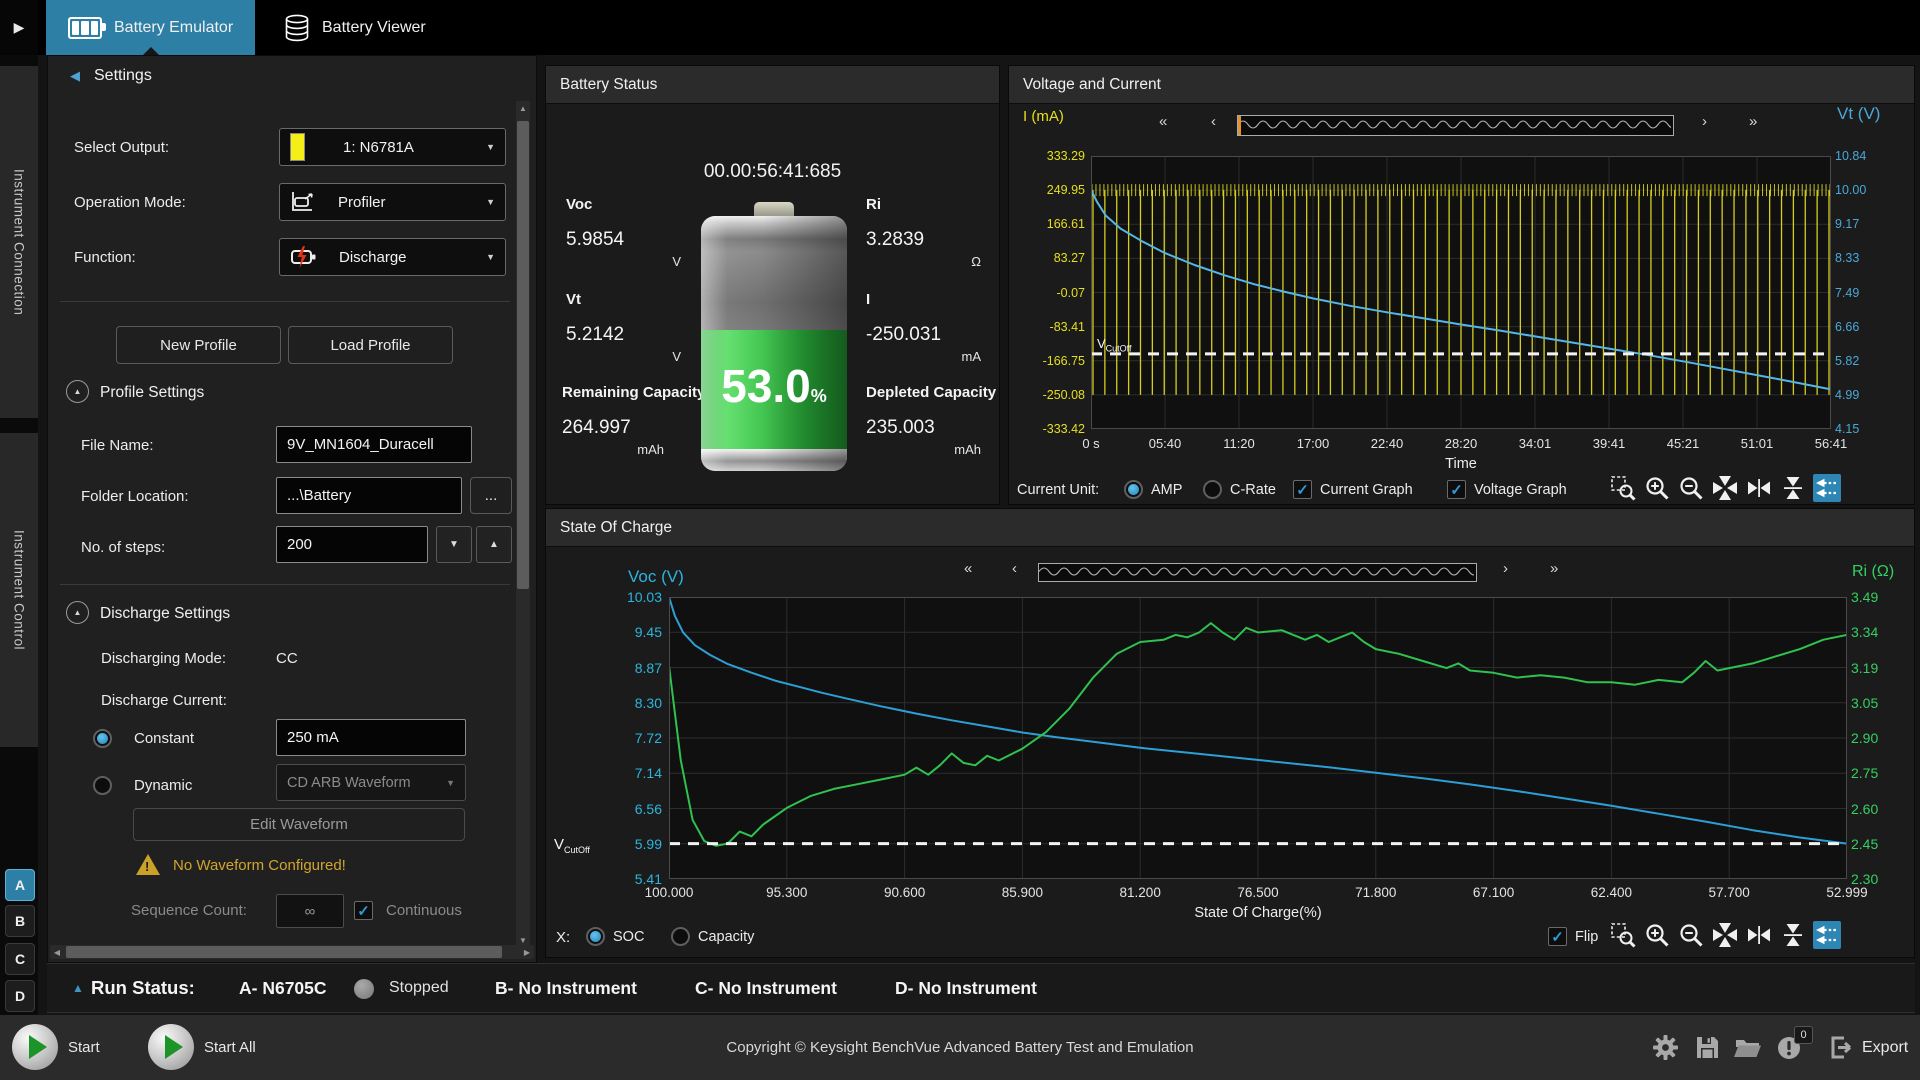  I want to click on start-all-button, so click(171, 1047).